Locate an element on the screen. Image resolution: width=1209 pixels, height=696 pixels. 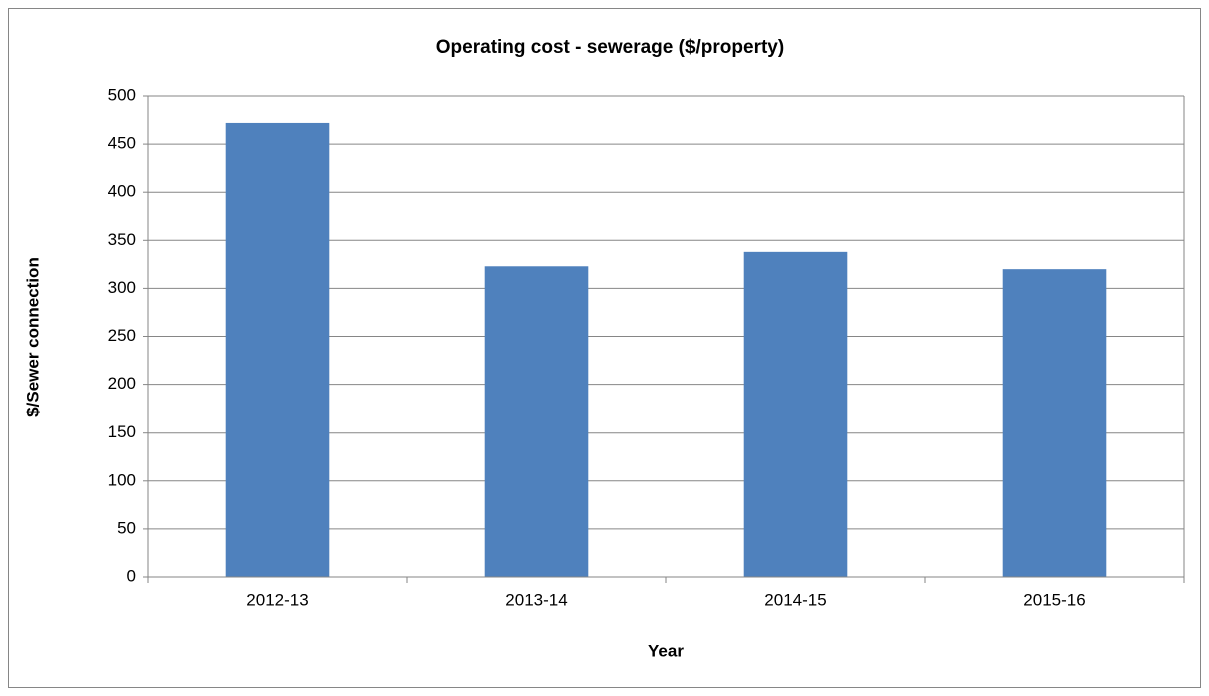
x-tick-label: 2013-14 is located at coordinates (536, 599).